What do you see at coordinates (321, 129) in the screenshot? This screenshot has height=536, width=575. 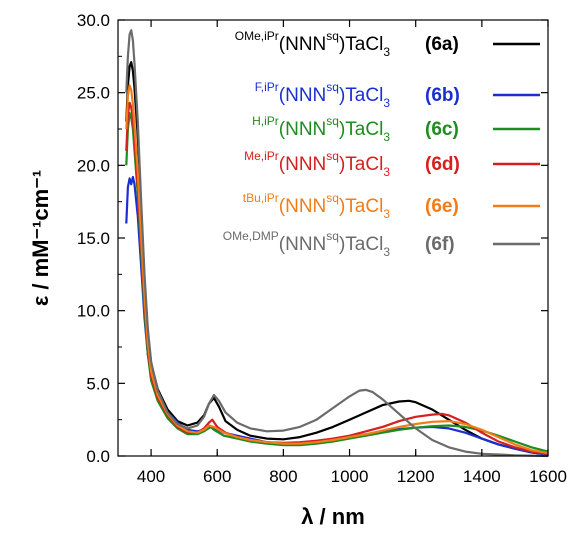 I see `legend-label: H,iPr(NNNsq)TaCl3` at bounding box center [321, 129].